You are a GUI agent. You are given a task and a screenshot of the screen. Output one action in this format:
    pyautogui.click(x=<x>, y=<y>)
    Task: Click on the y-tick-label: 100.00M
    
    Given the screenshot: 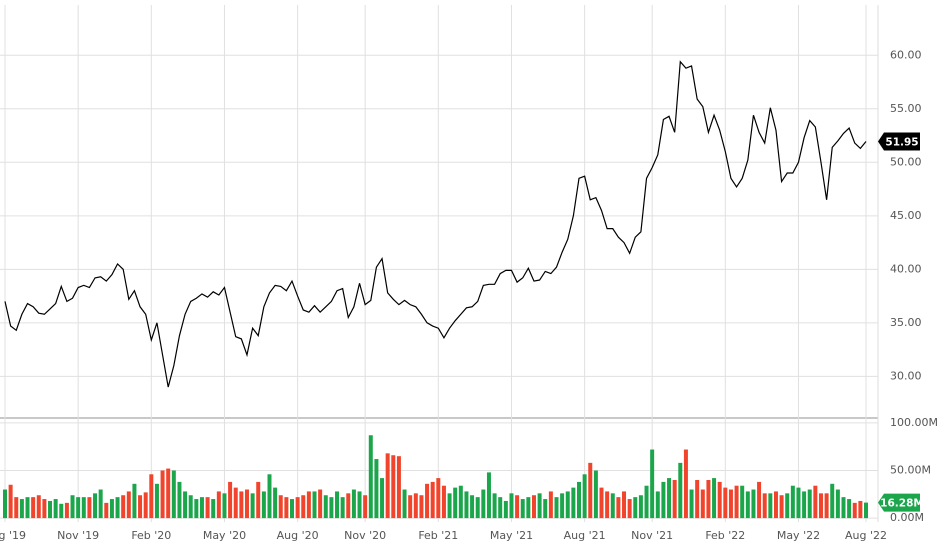 What is the action you would take?
    pyautogui.click(x=914, y=422)
    